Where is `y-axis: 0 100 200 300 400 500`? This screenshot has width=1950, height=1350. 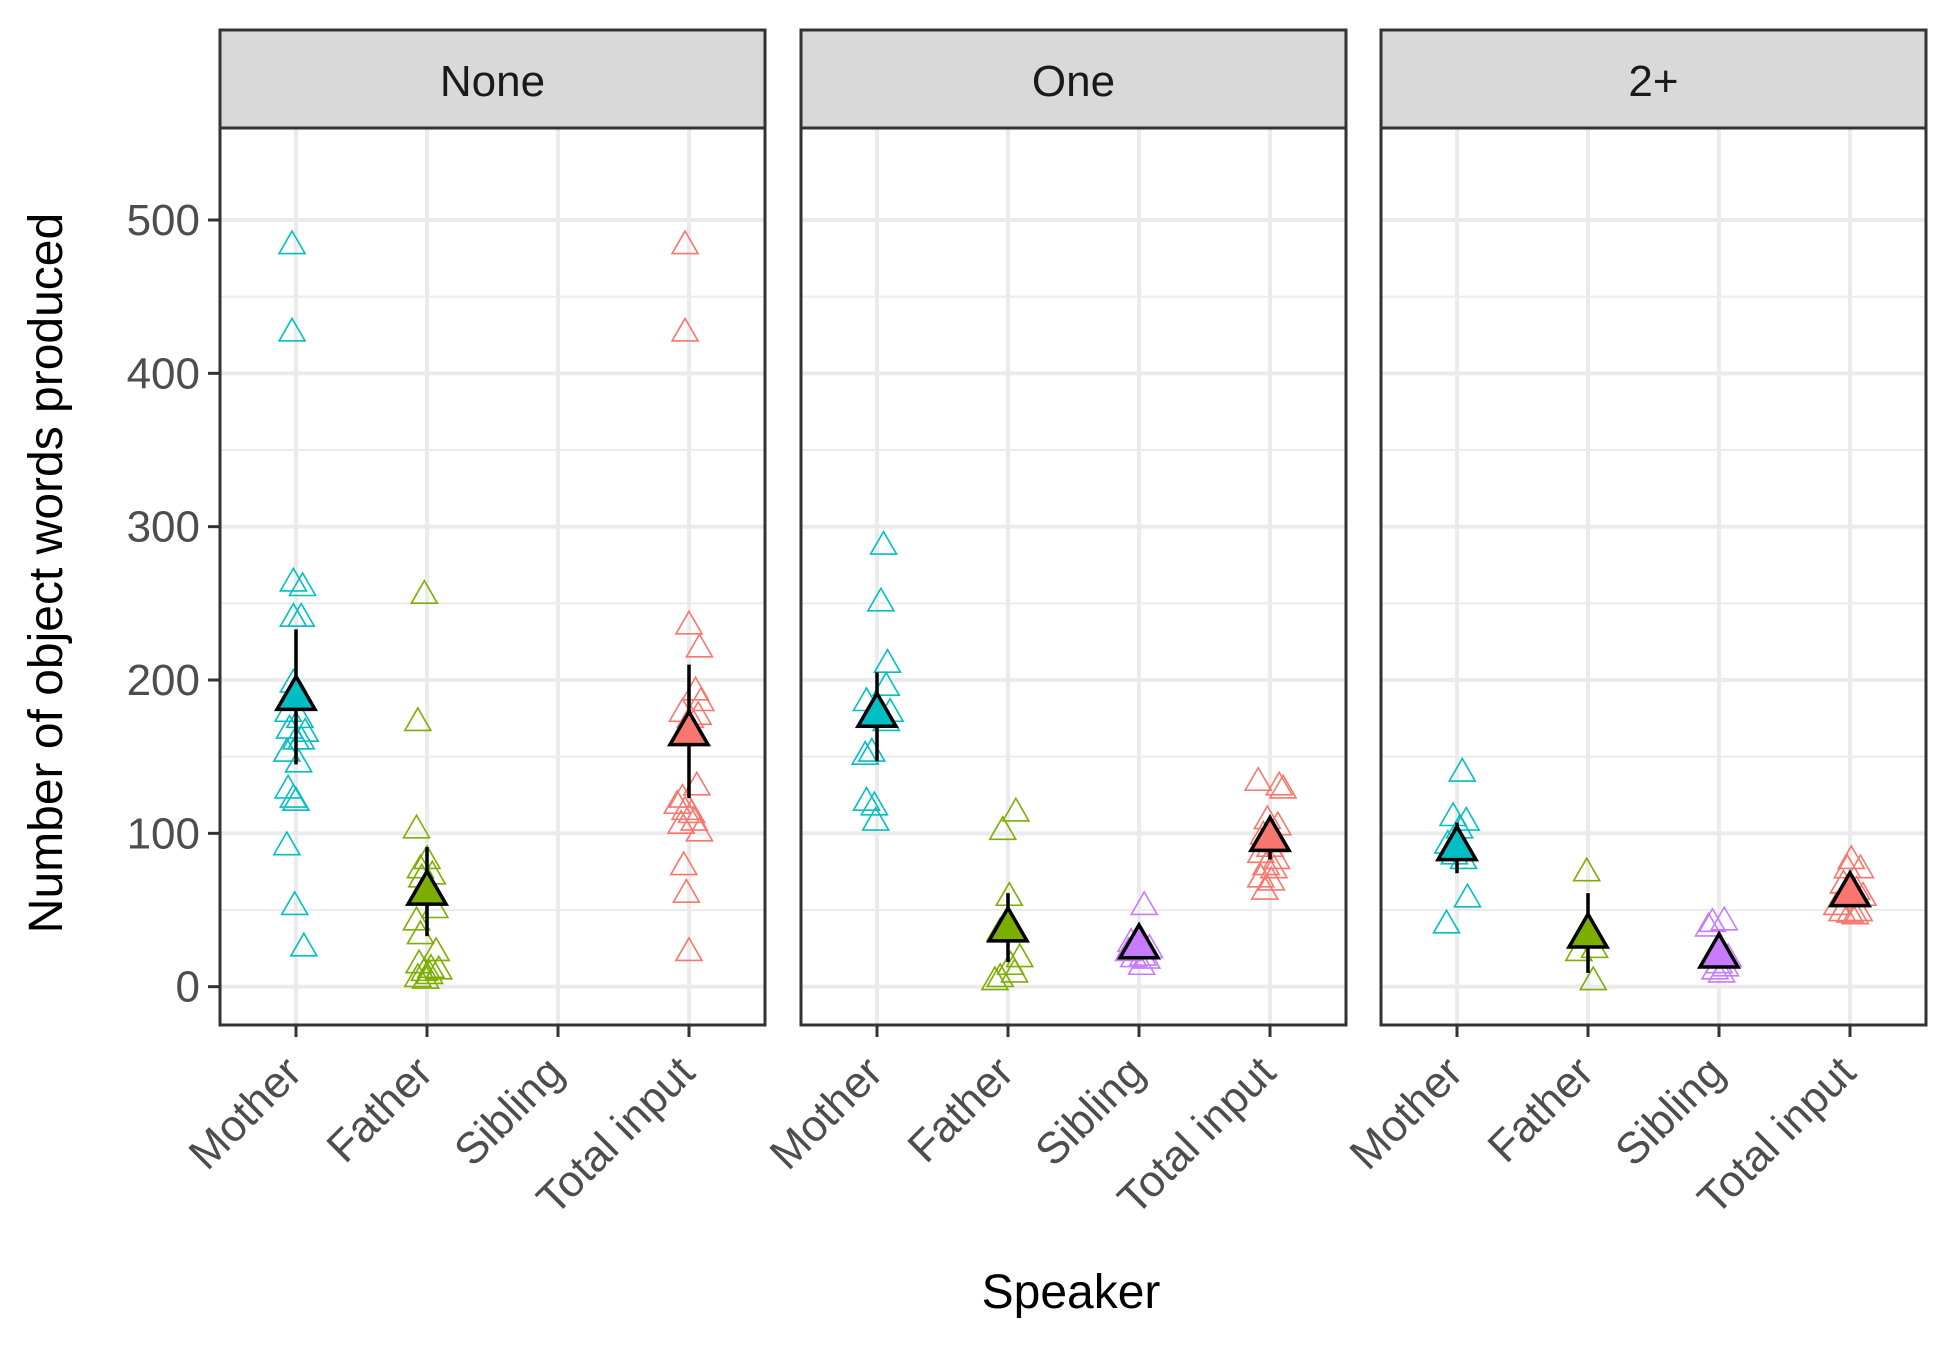
y-axis: 0 100 200 300 400 500 is located at coordinates (173, 604).